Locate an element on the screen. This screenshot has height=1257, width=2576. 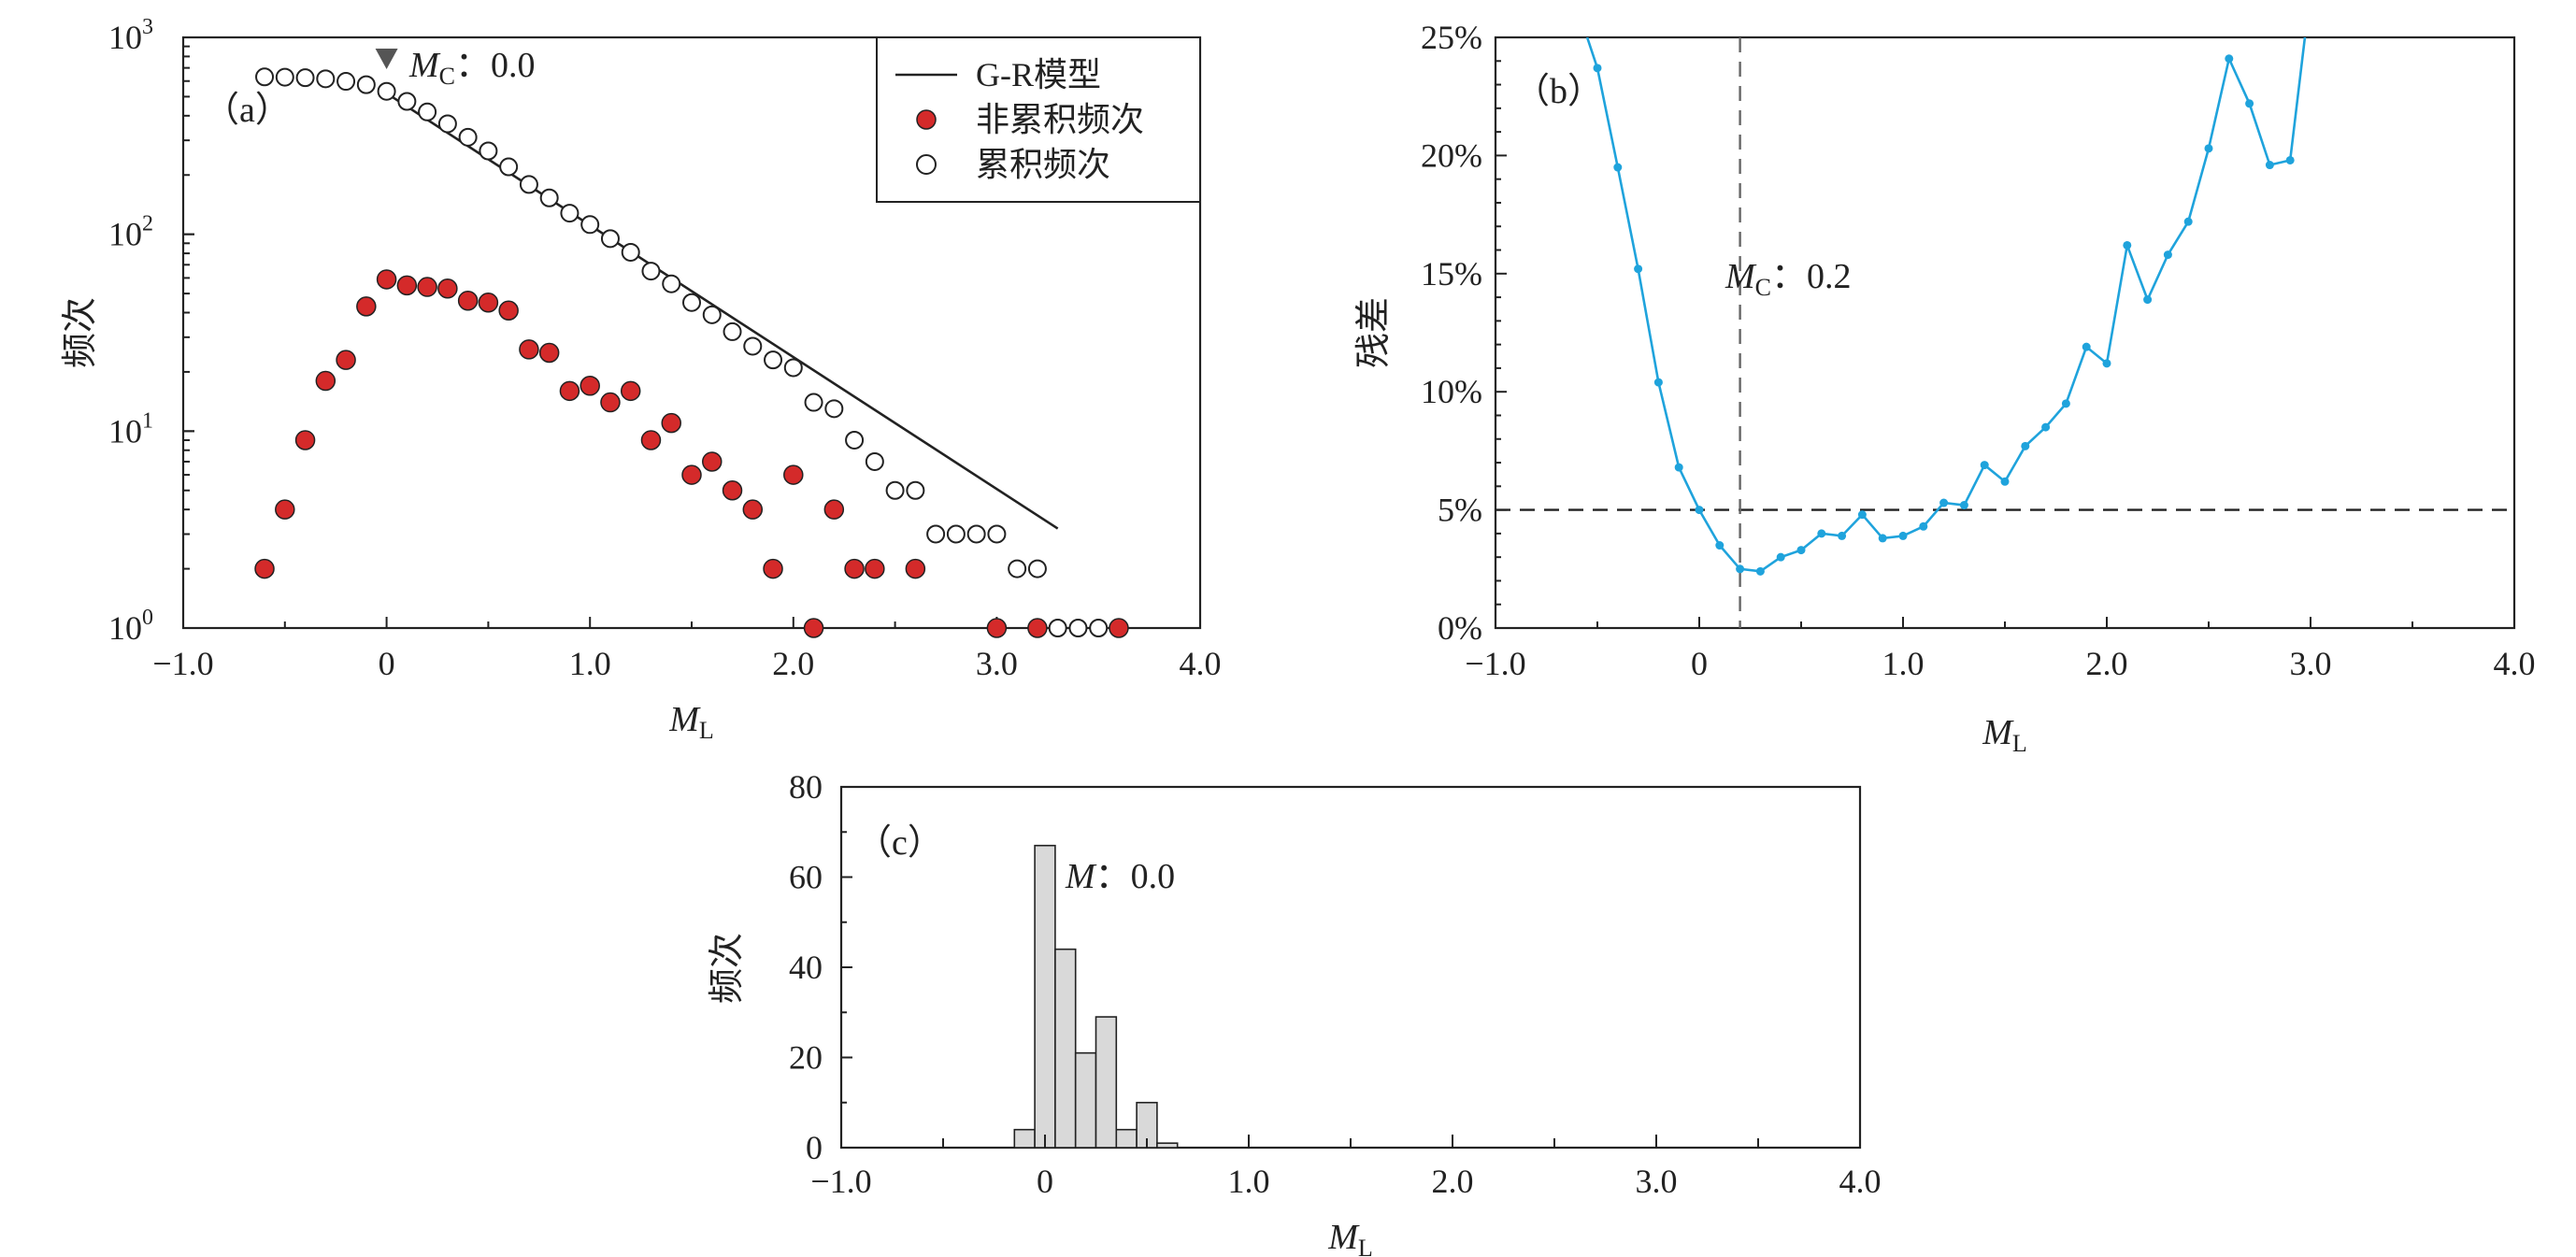
chart-a-y-tick-labels: 10⁰ 10¹ 10² 10³ is located at coordinates (130, 331).